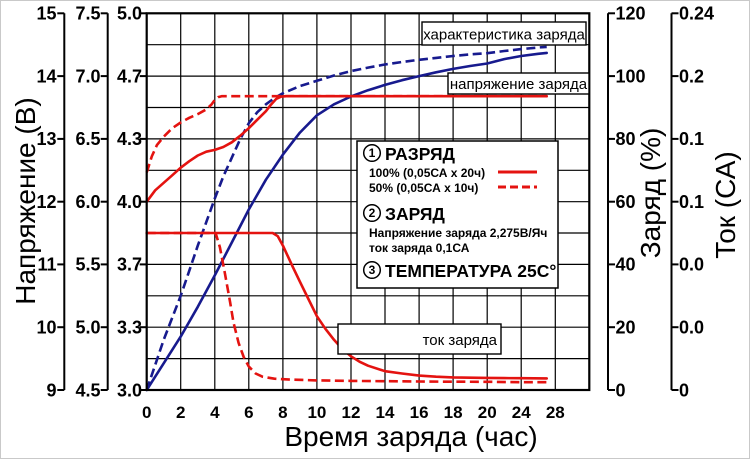 This screenshot has height=459, width=750. Describe the element at coordinates (25, 200) in the screenshot. I see `y-axis-title-voltage: Напряжение (В)` at that location.